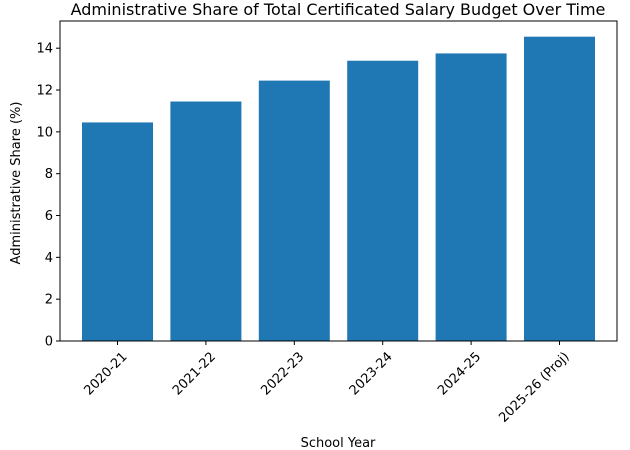 The width and height of the screenshot is (630, 450). I want to click on y-tick-label: 0, so click(49, 342).